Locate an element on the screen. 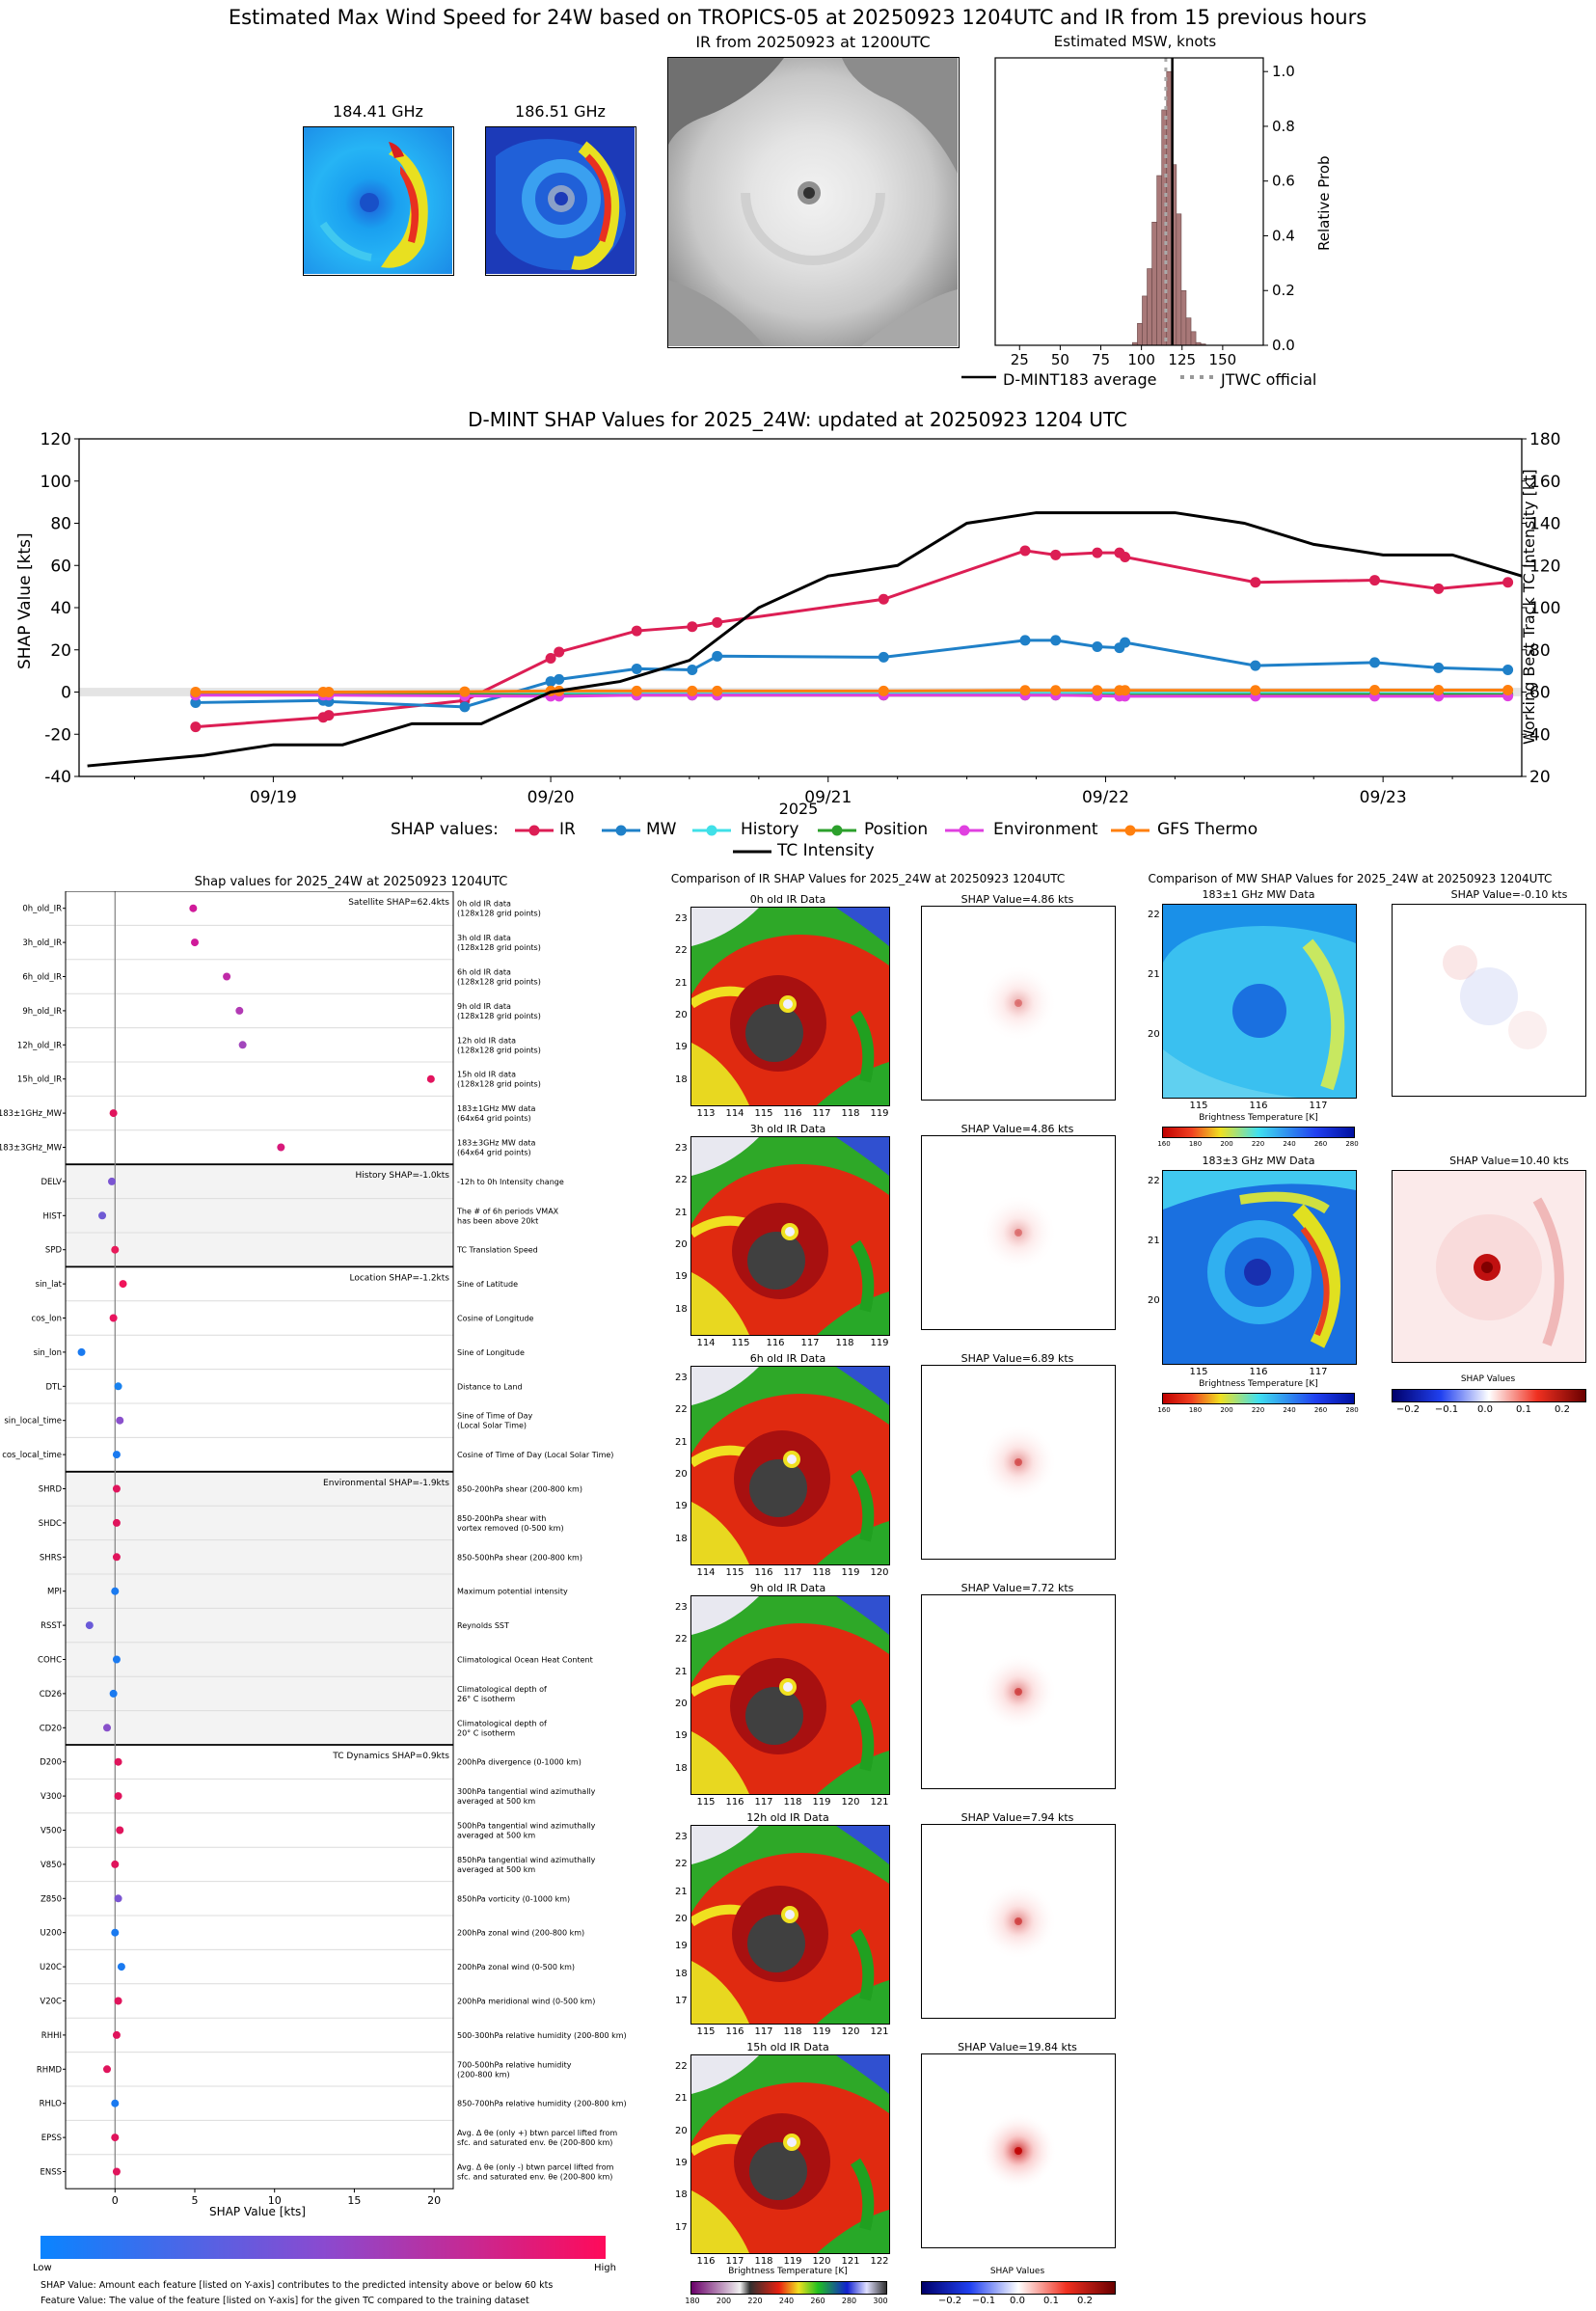 The image size is (1596, 2311). ts-legend-position: Position is located at coordinates (897, 830).